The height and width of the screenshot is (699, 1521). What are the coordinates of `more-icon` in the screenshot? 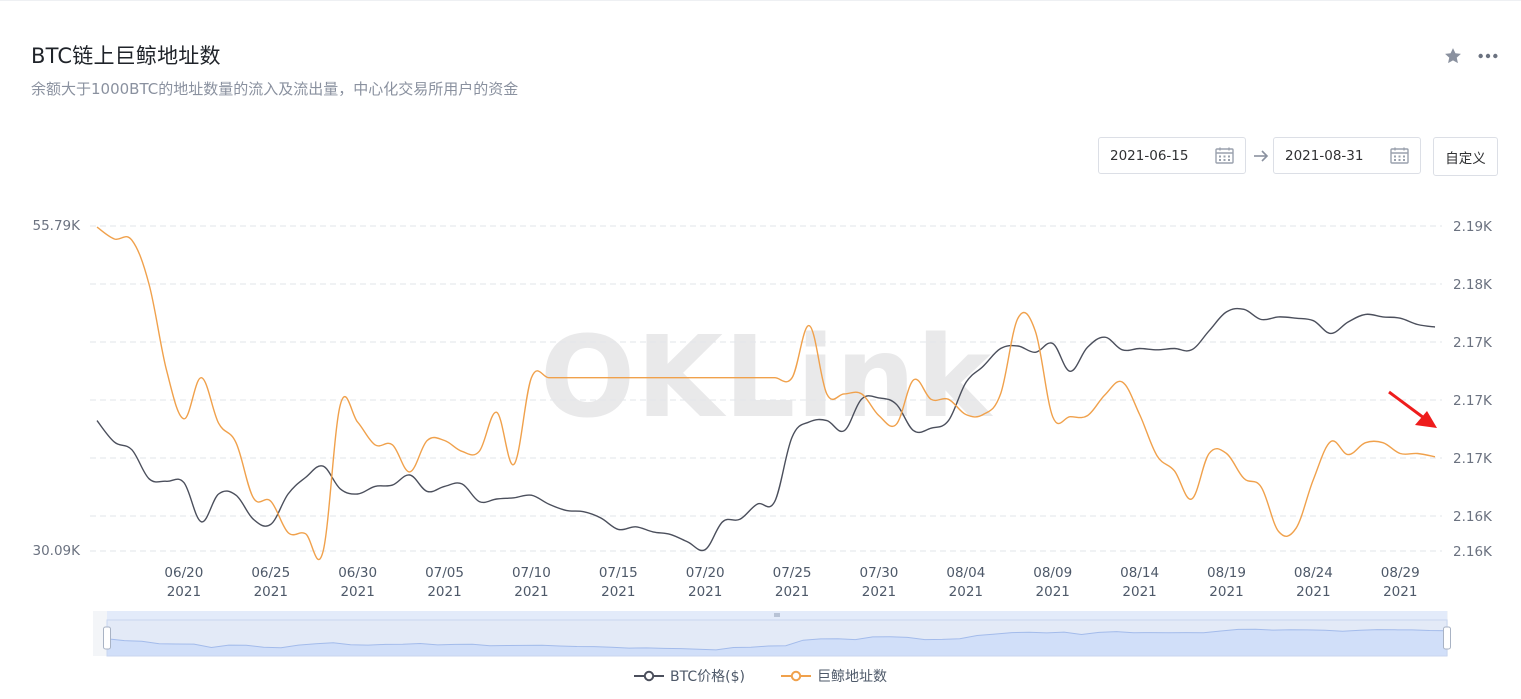 It's located at (1488, 56).